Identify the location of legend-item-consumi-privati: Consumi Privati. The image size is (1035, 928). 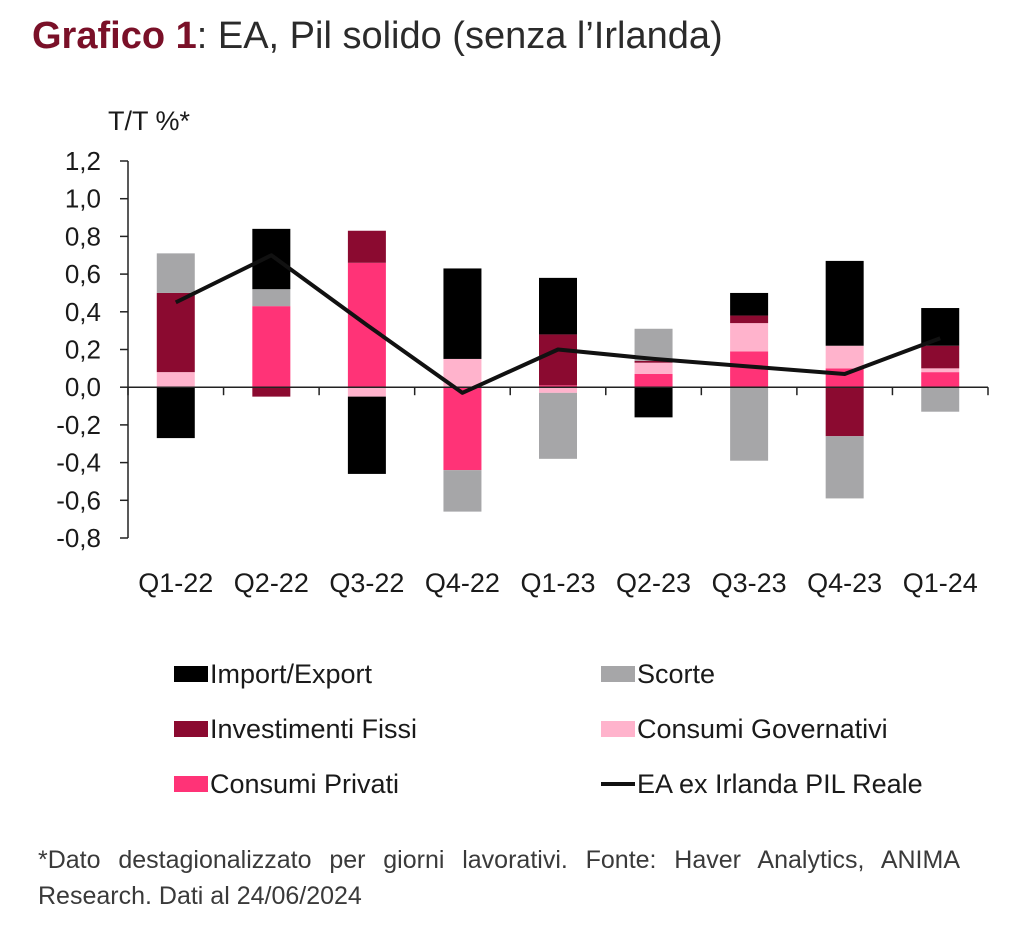
(286, 784).